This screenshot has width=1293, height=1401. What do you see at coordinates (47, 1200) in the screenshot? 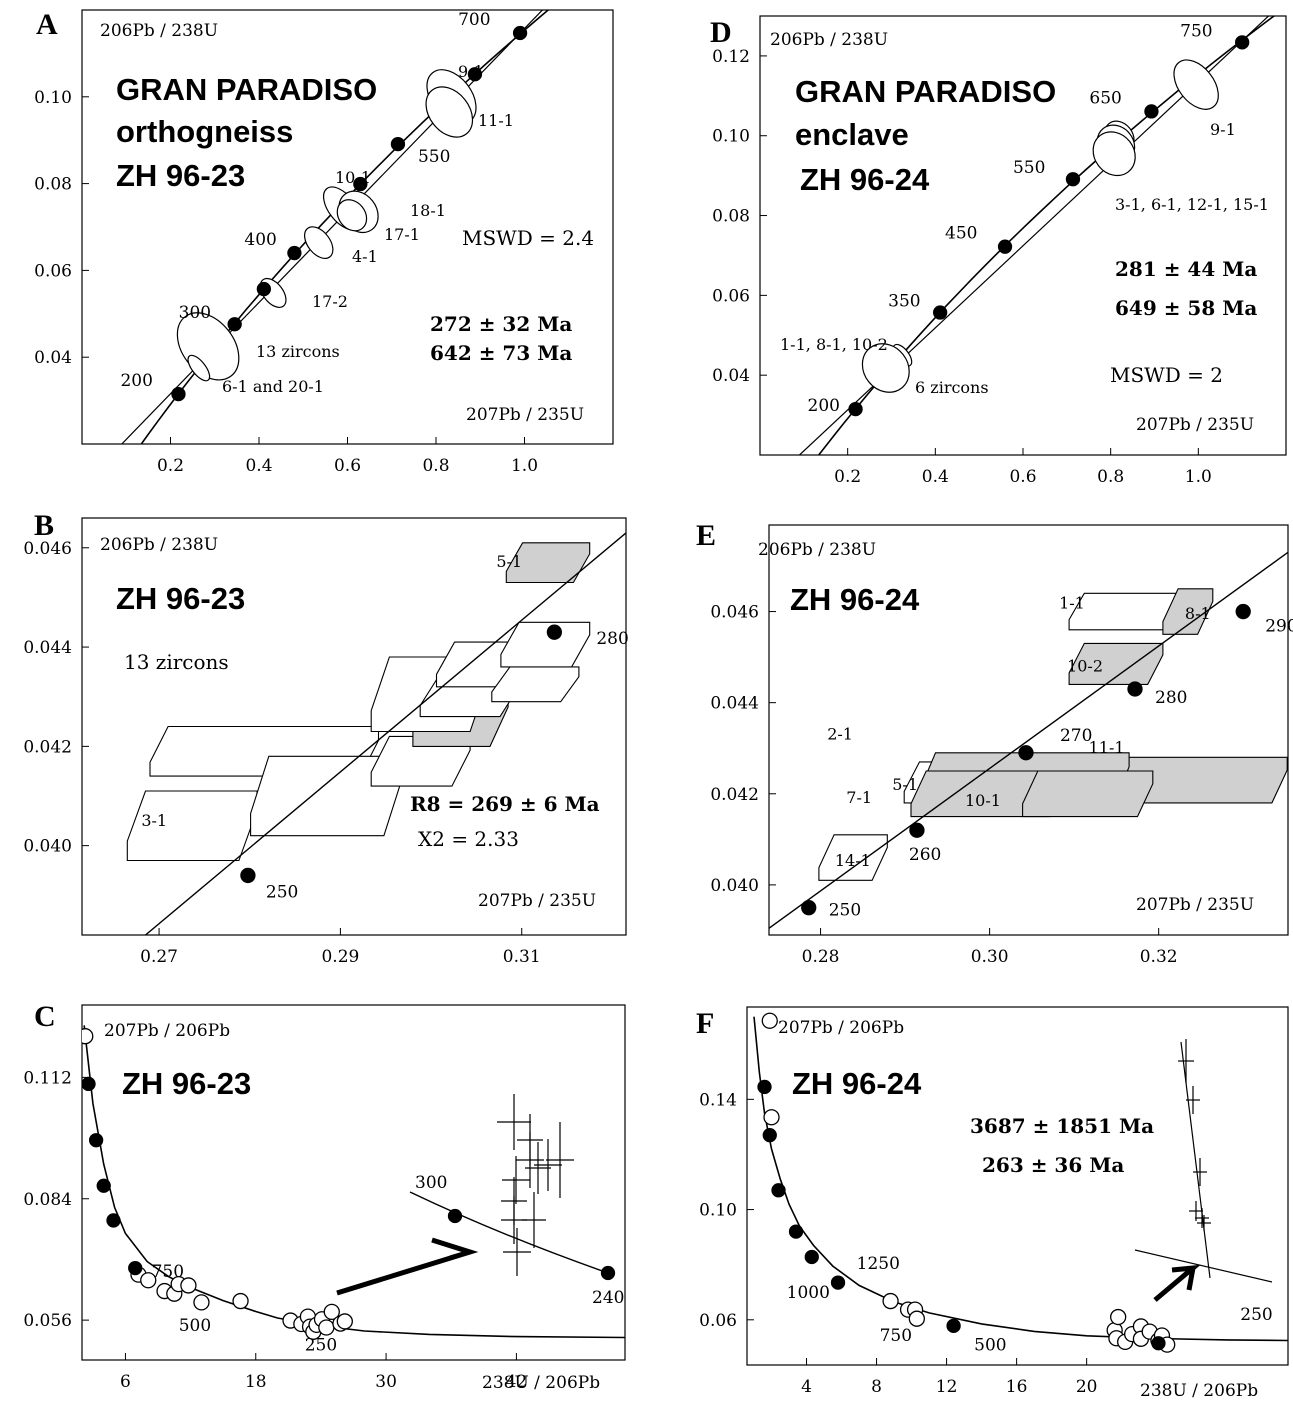
I see `y-tick-label: 0.084` at bounding box center [47, 1200].